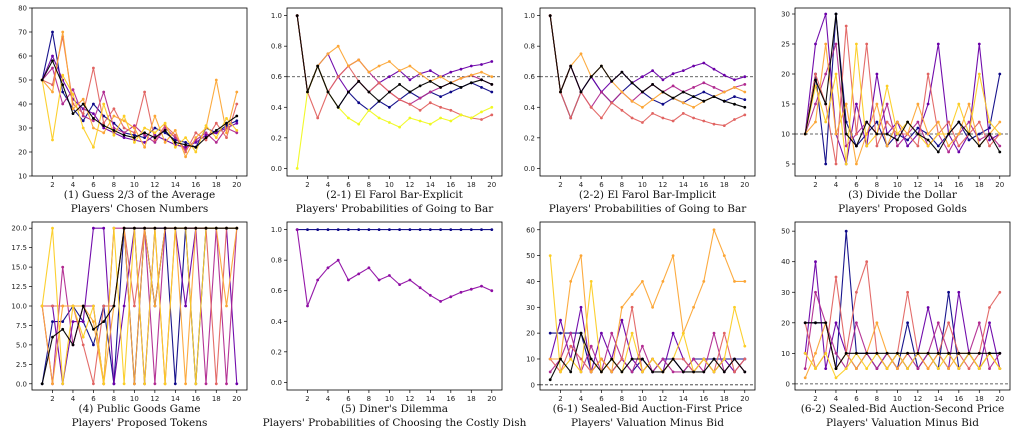 This screenshot has width=1015, height=433. What do you see at coordinates (648, 409) in the screenshot?
I see `chart-caption-title: (6-1) Sealed-Bid Auction-First Price` at bounding box center [648, 409].